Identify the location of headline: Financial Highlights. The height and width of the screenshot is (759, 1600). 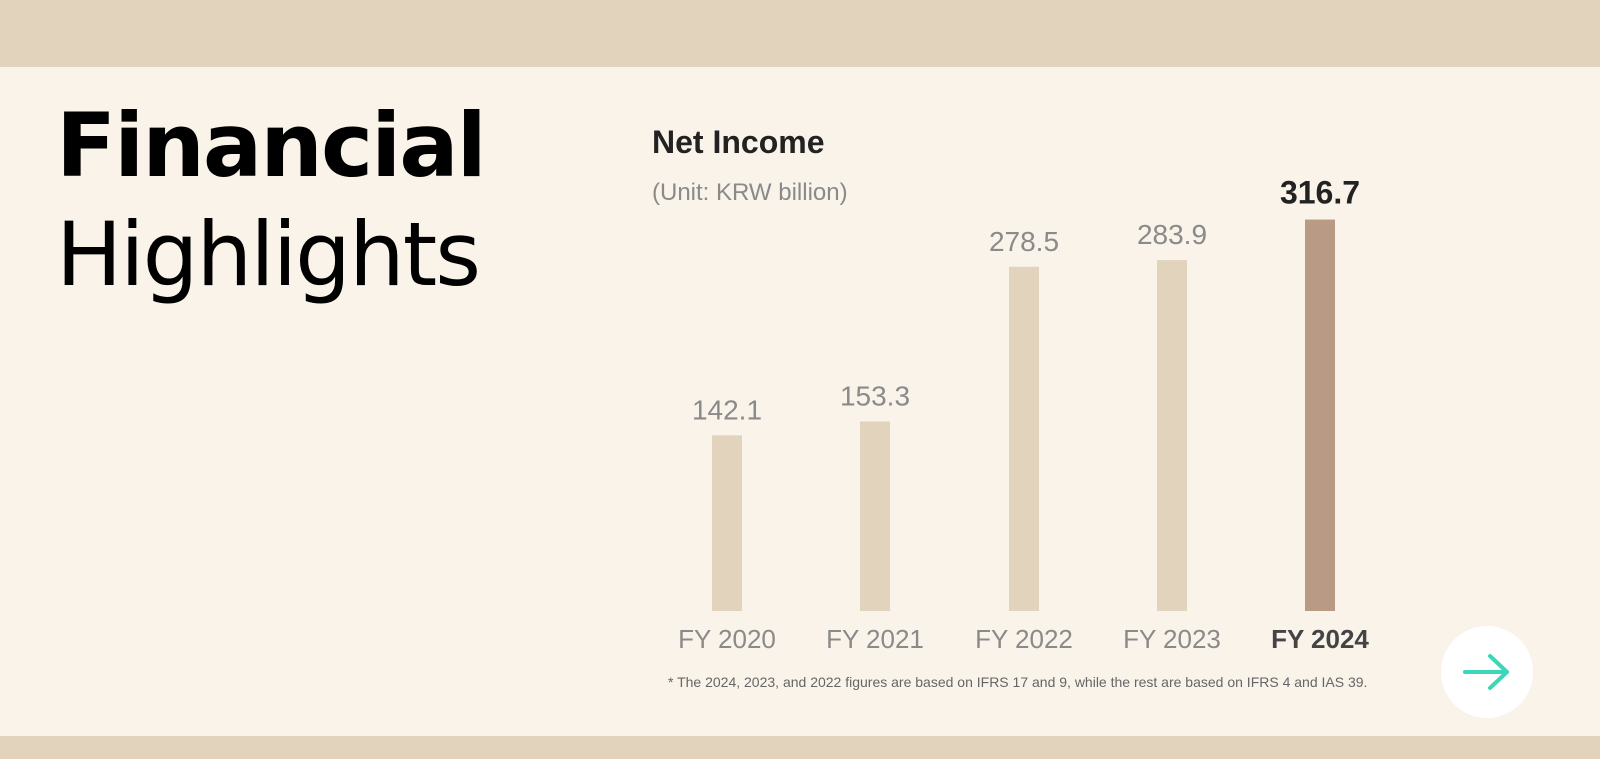
(316, 205).